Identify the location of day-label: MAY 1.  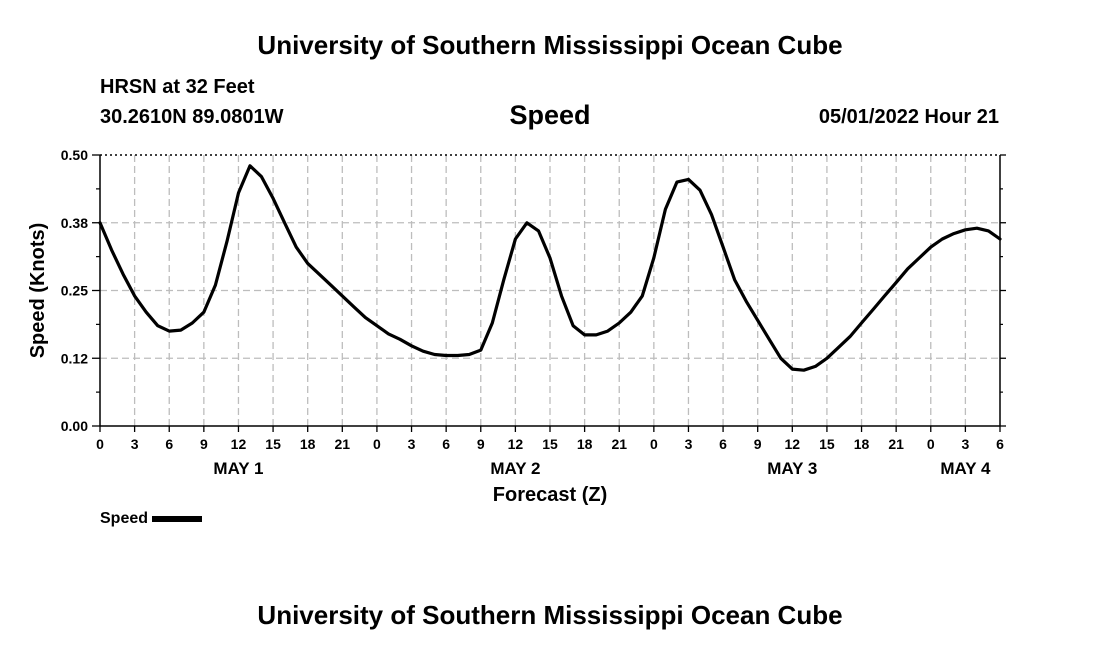
(238, 468).